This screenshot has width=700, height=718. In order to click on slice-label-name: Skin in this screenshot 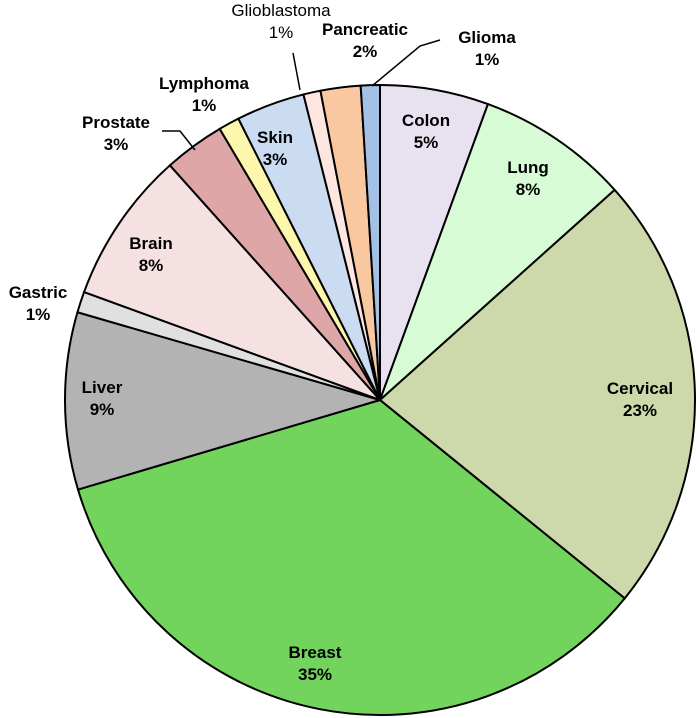, I will do `click(275, 137)`.